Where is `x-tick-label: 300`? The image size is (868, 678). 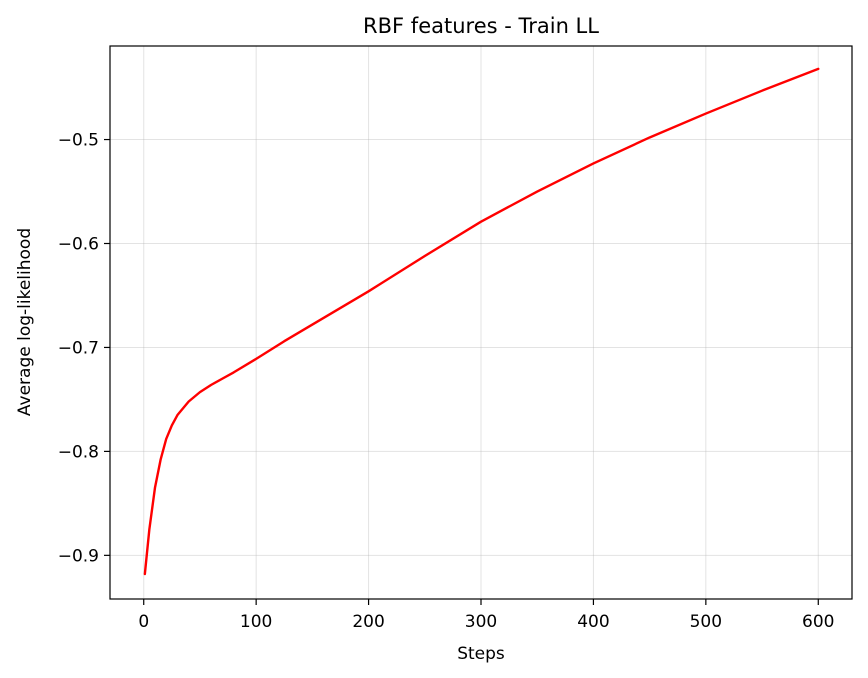
x-tick-label: 300 is located at coordinates (481, 622).